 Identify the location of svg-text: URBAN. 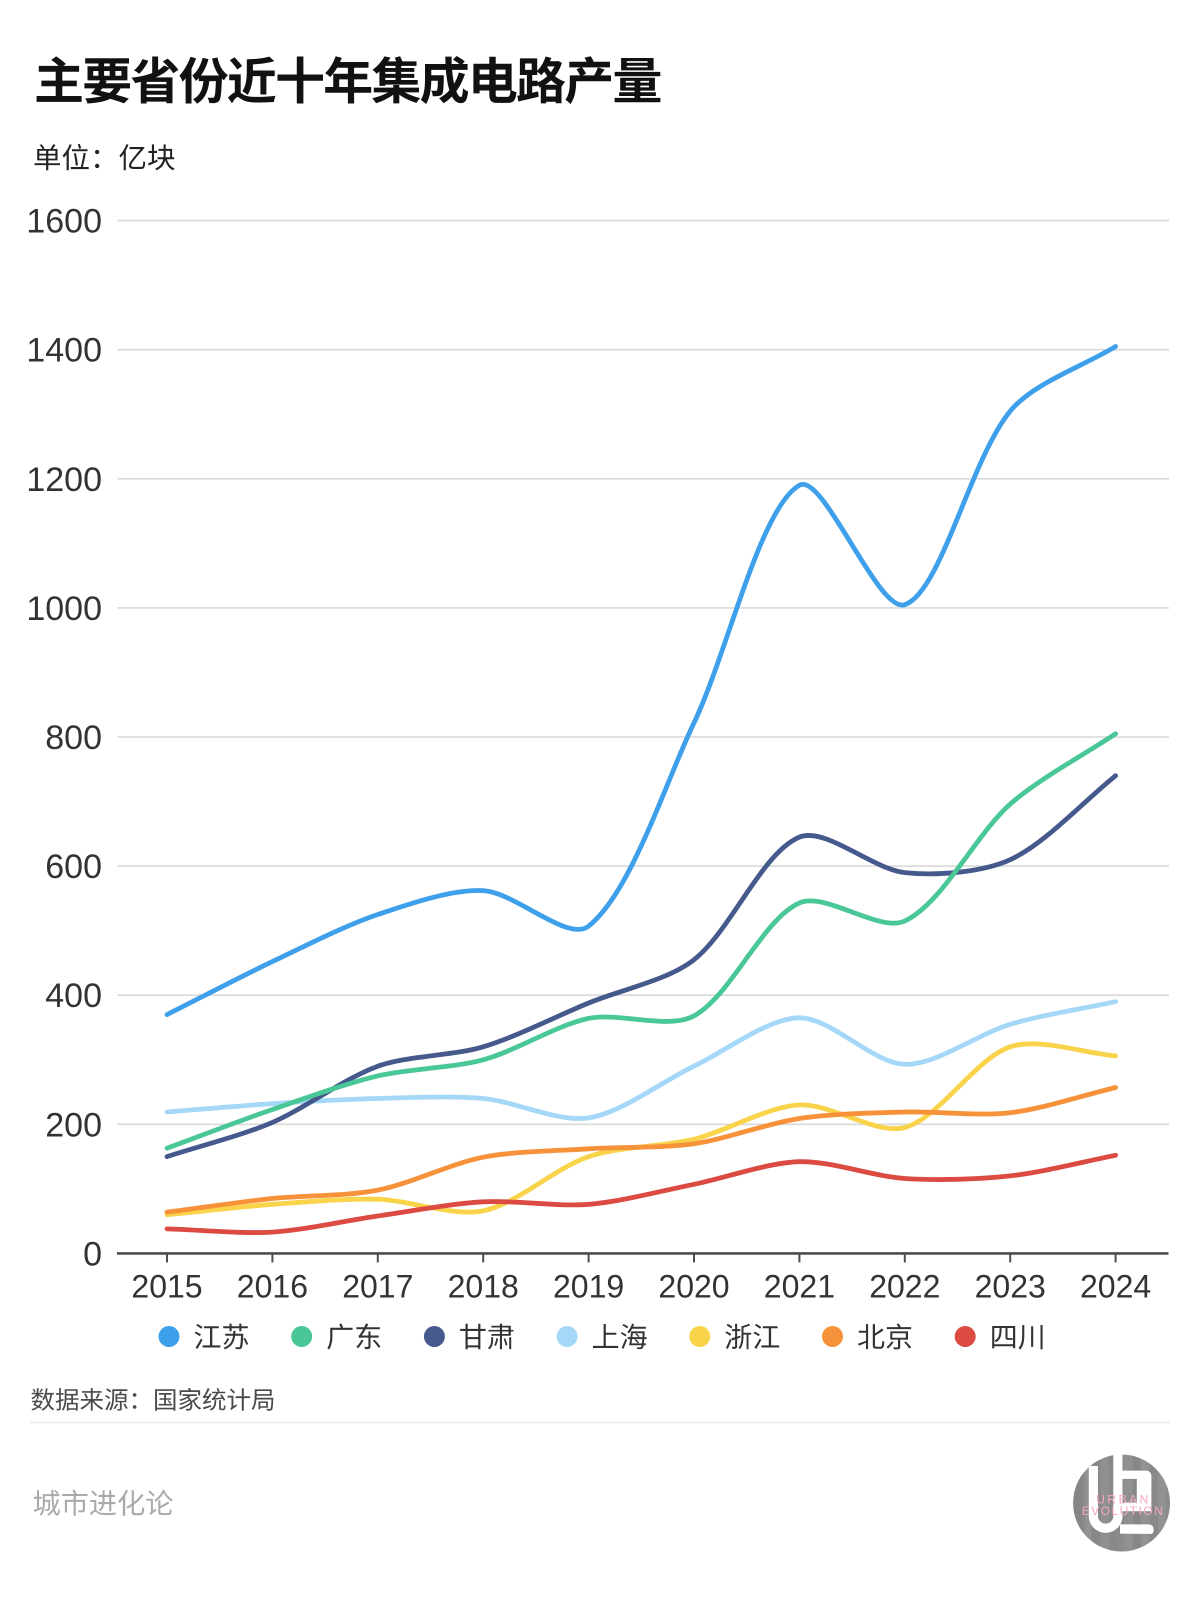
(1123, 1499).